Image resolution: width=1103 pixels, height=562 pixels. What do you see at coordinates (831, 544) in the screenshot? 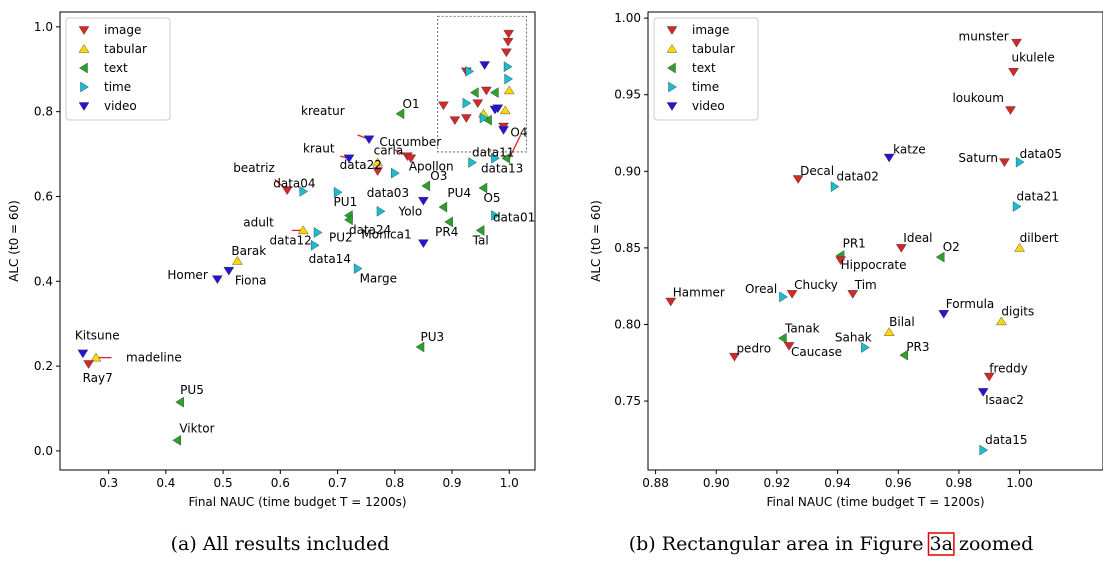
I see `caption-b: (b) Rectangular area in Figure 3a zoomed` at bounding box center [831, 544].